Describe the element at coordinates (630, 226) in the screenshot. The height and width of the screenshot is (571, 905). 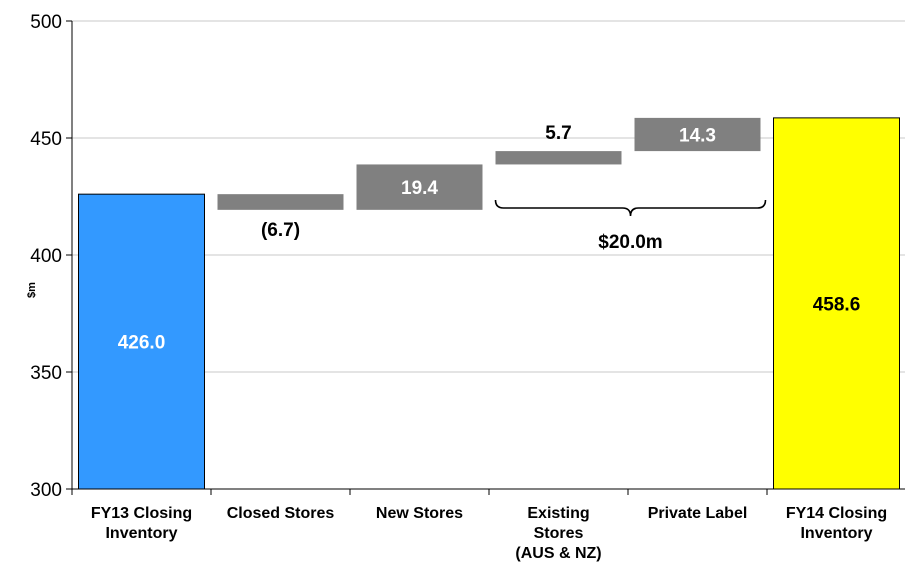
I see `annotations: $20.0m` at that location.